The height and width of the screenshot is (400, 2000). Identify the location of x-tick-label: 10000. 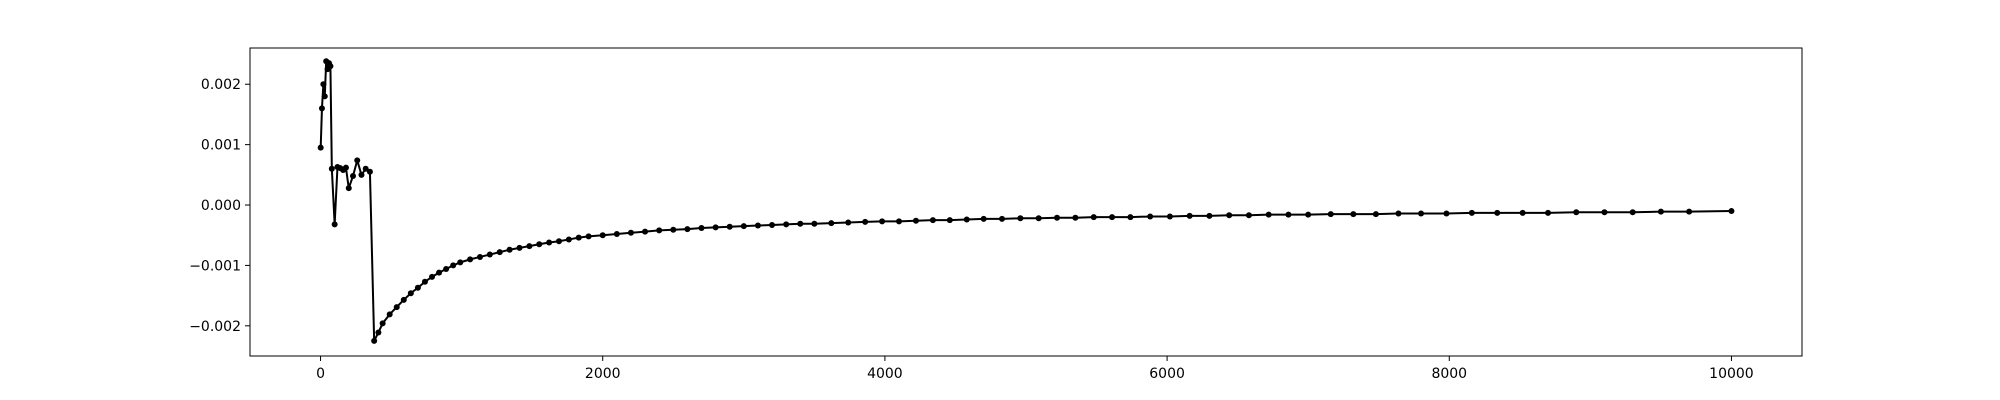
(1731, 374).